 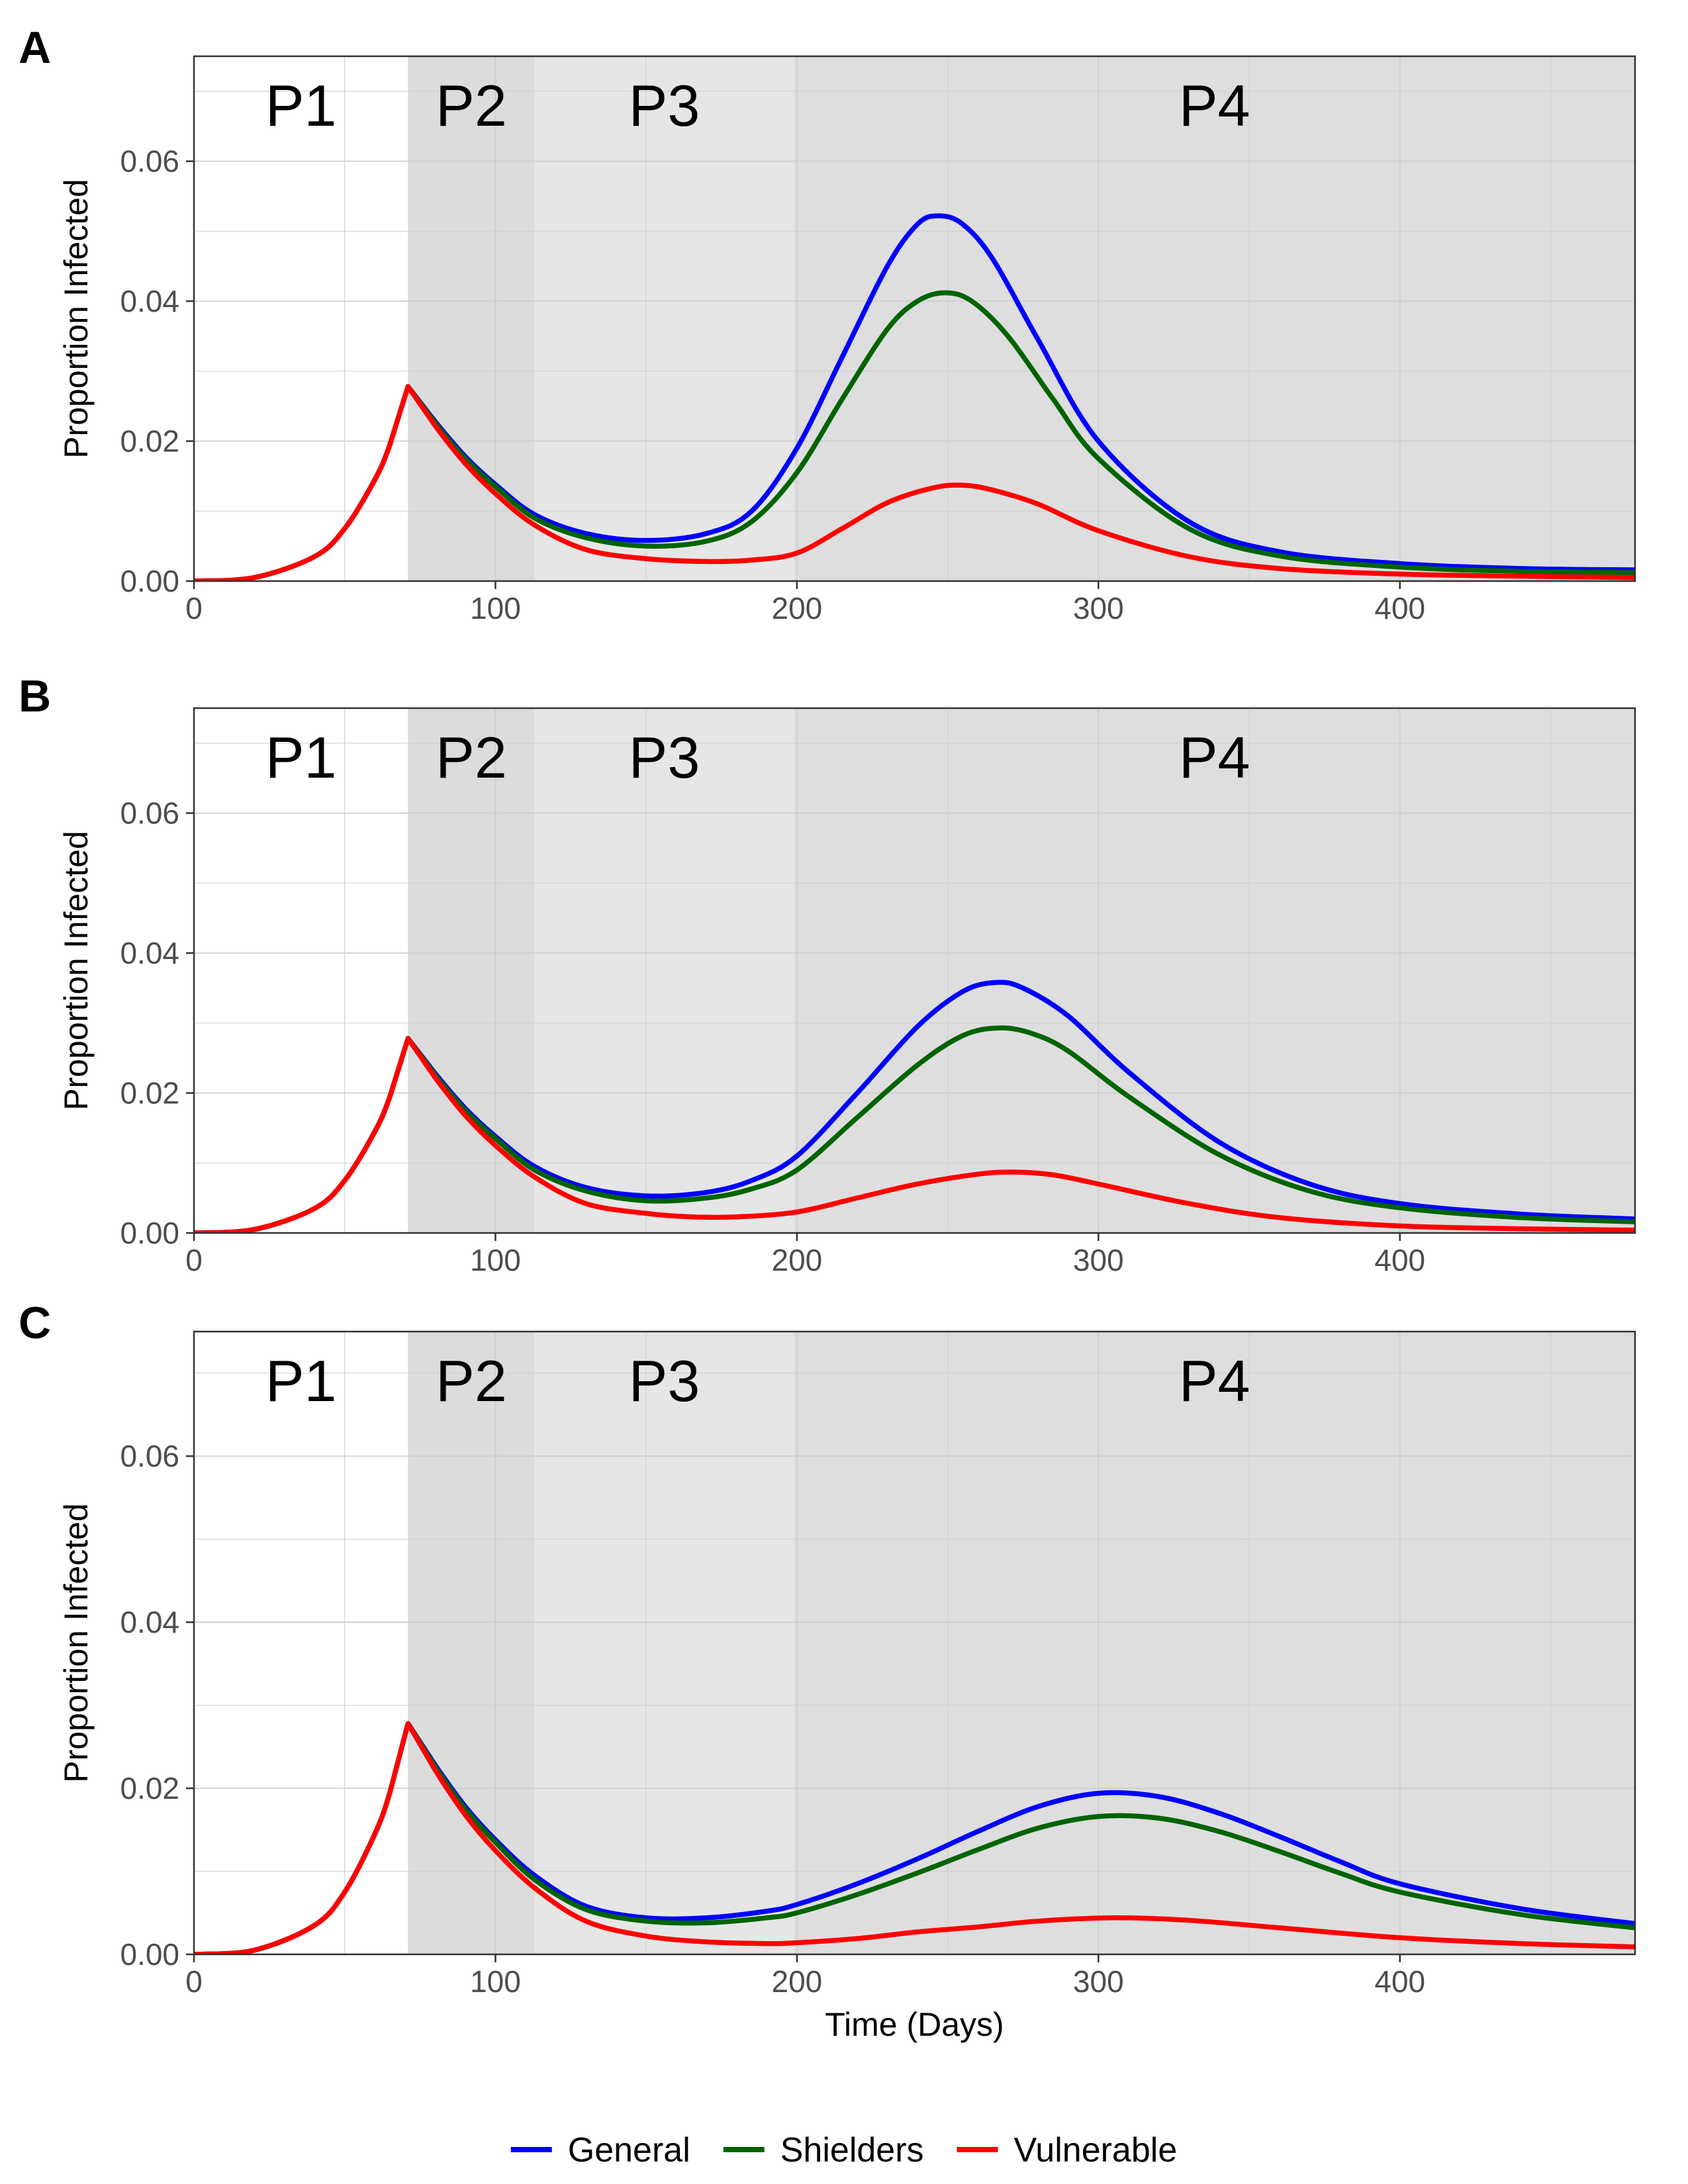 I want to click on legend-label: Vulnerable, so click(x=1096, y=2150).